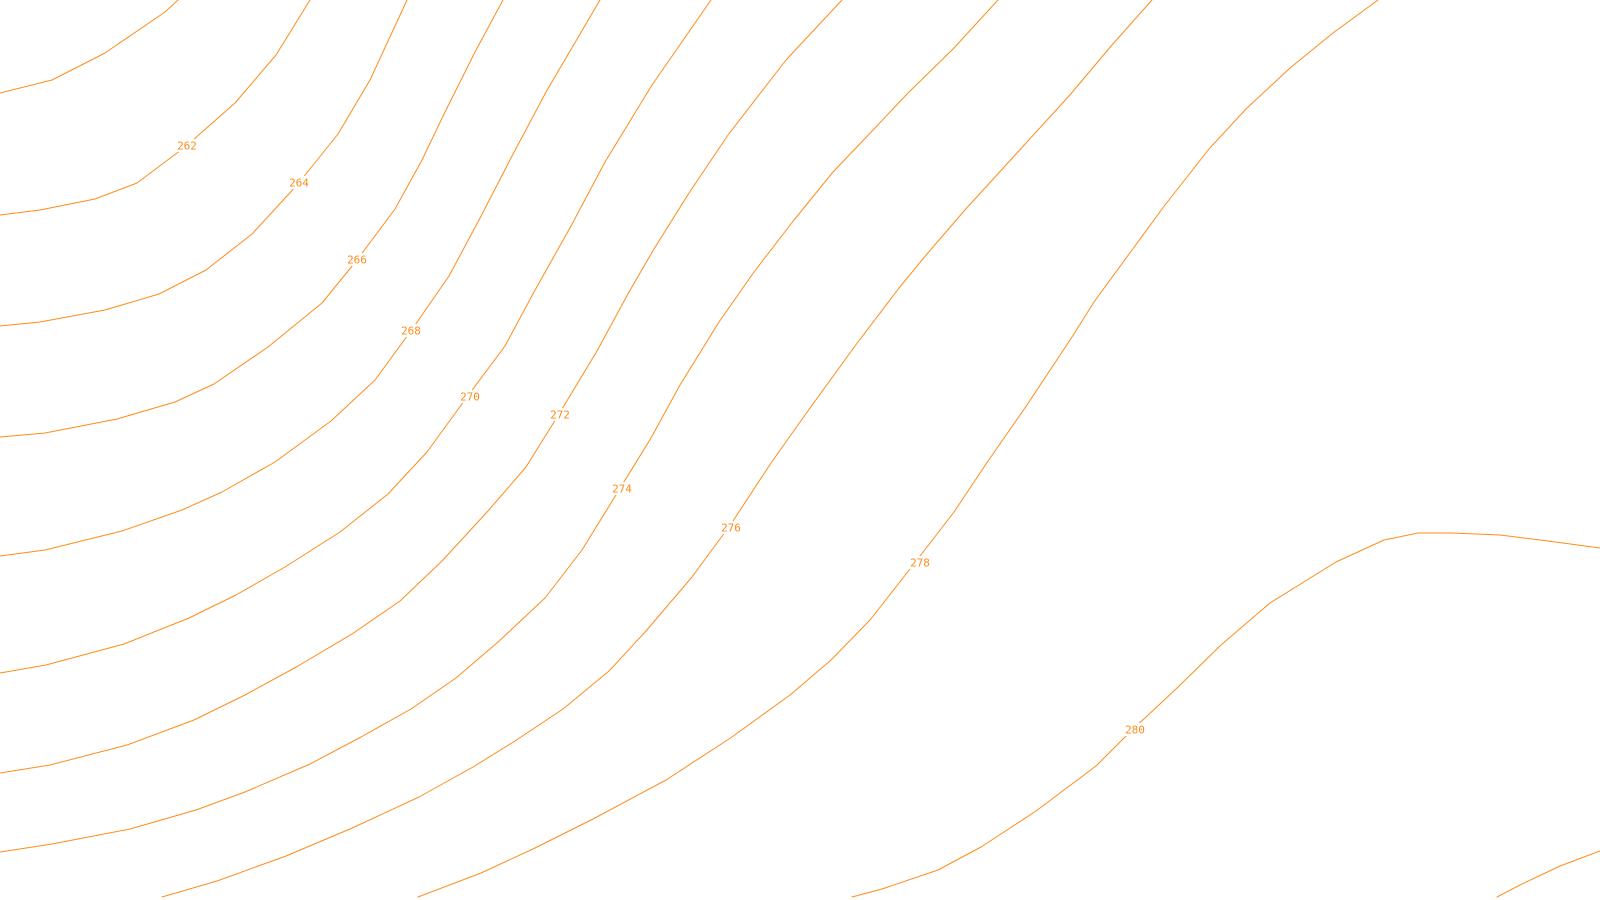 This screenshot has height=900, width=1600. I want to click on contour-label-266: 266, so click(357, 260).